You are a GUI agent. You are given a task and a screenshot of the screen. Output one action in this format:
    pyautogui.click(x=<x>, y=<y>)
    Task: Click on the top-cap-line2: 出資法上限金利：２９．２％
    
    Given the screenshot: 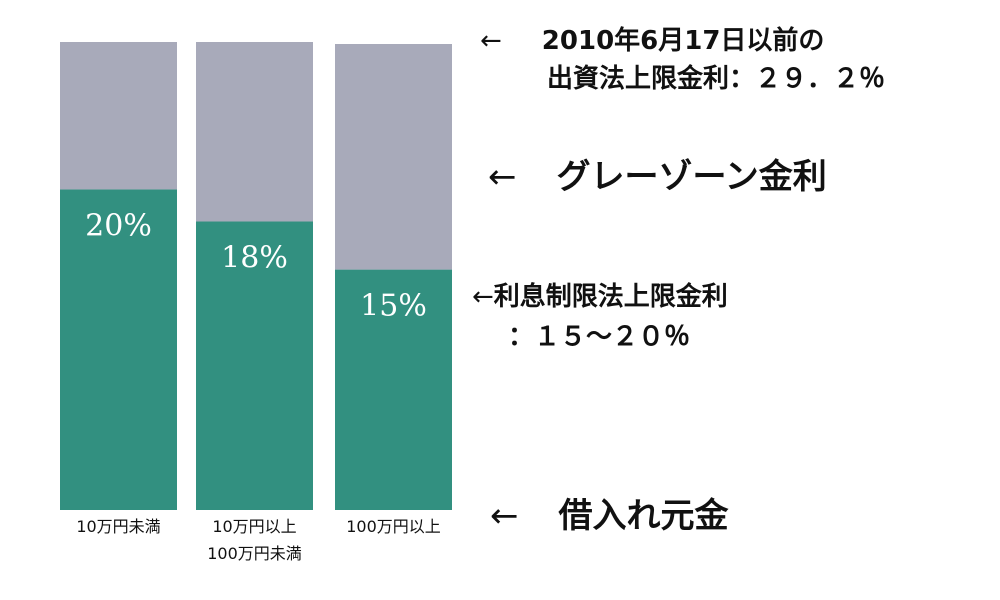 What is the action you would take?
    pyautogui.click(x=716, y=79)
    